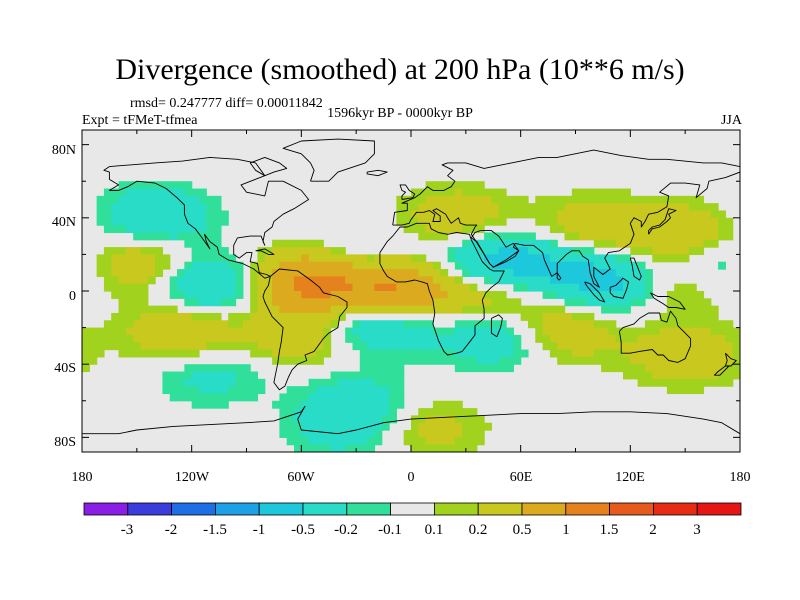 The width and height of the screenshot is (800, 600). What do you see at coordinates (411, 420) in the screenshot?
I see `coastline-antarctica` at bounding box center [411, 420].